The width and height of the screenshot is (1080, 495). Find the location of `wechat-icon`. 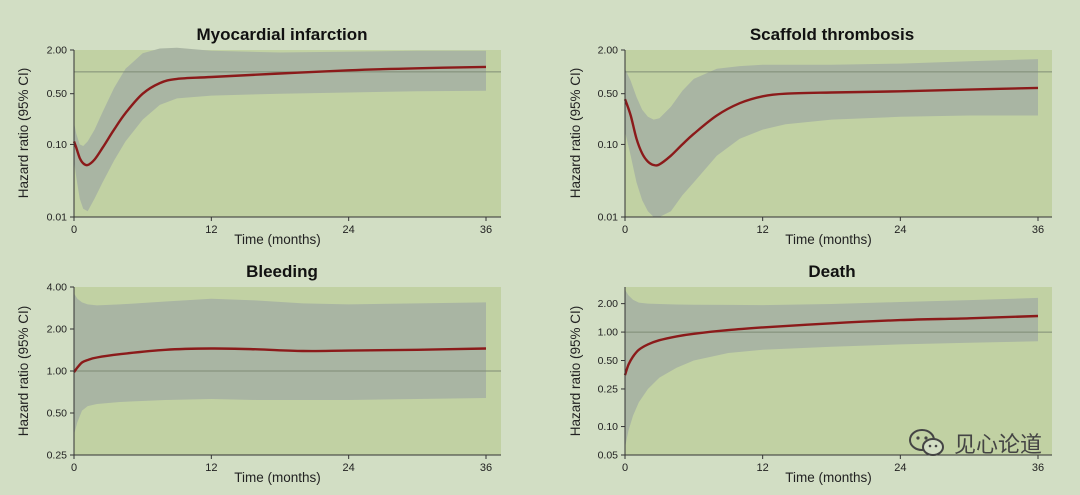

wechat-icon is located at coordinates (926, 442).